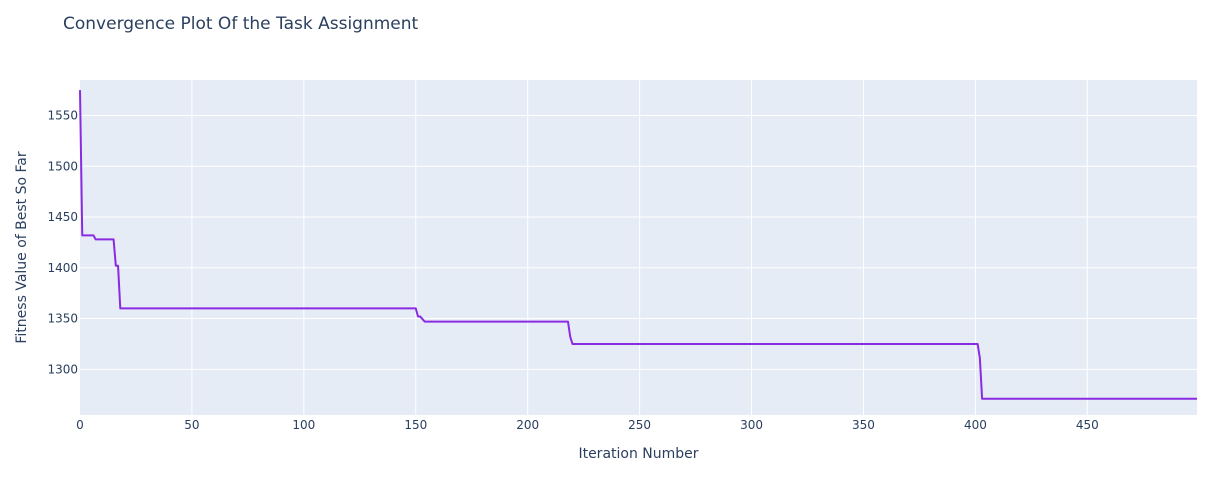 This screenshot has height=499, width=1232. What do you see at coordinates (22, 247) in the screenshot?
I see `y-axis-title: Fitness Value of Best So Far` at bounding box center [22, 247].